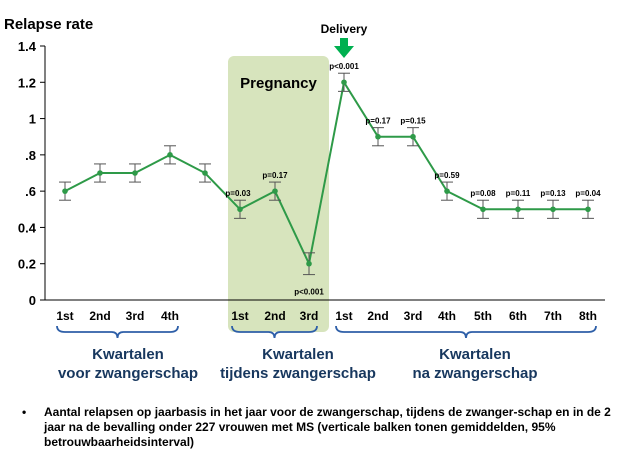 This screenshot has width=625, height=469. I want to click on y-tick-label: 0.4, so click(27, 227).